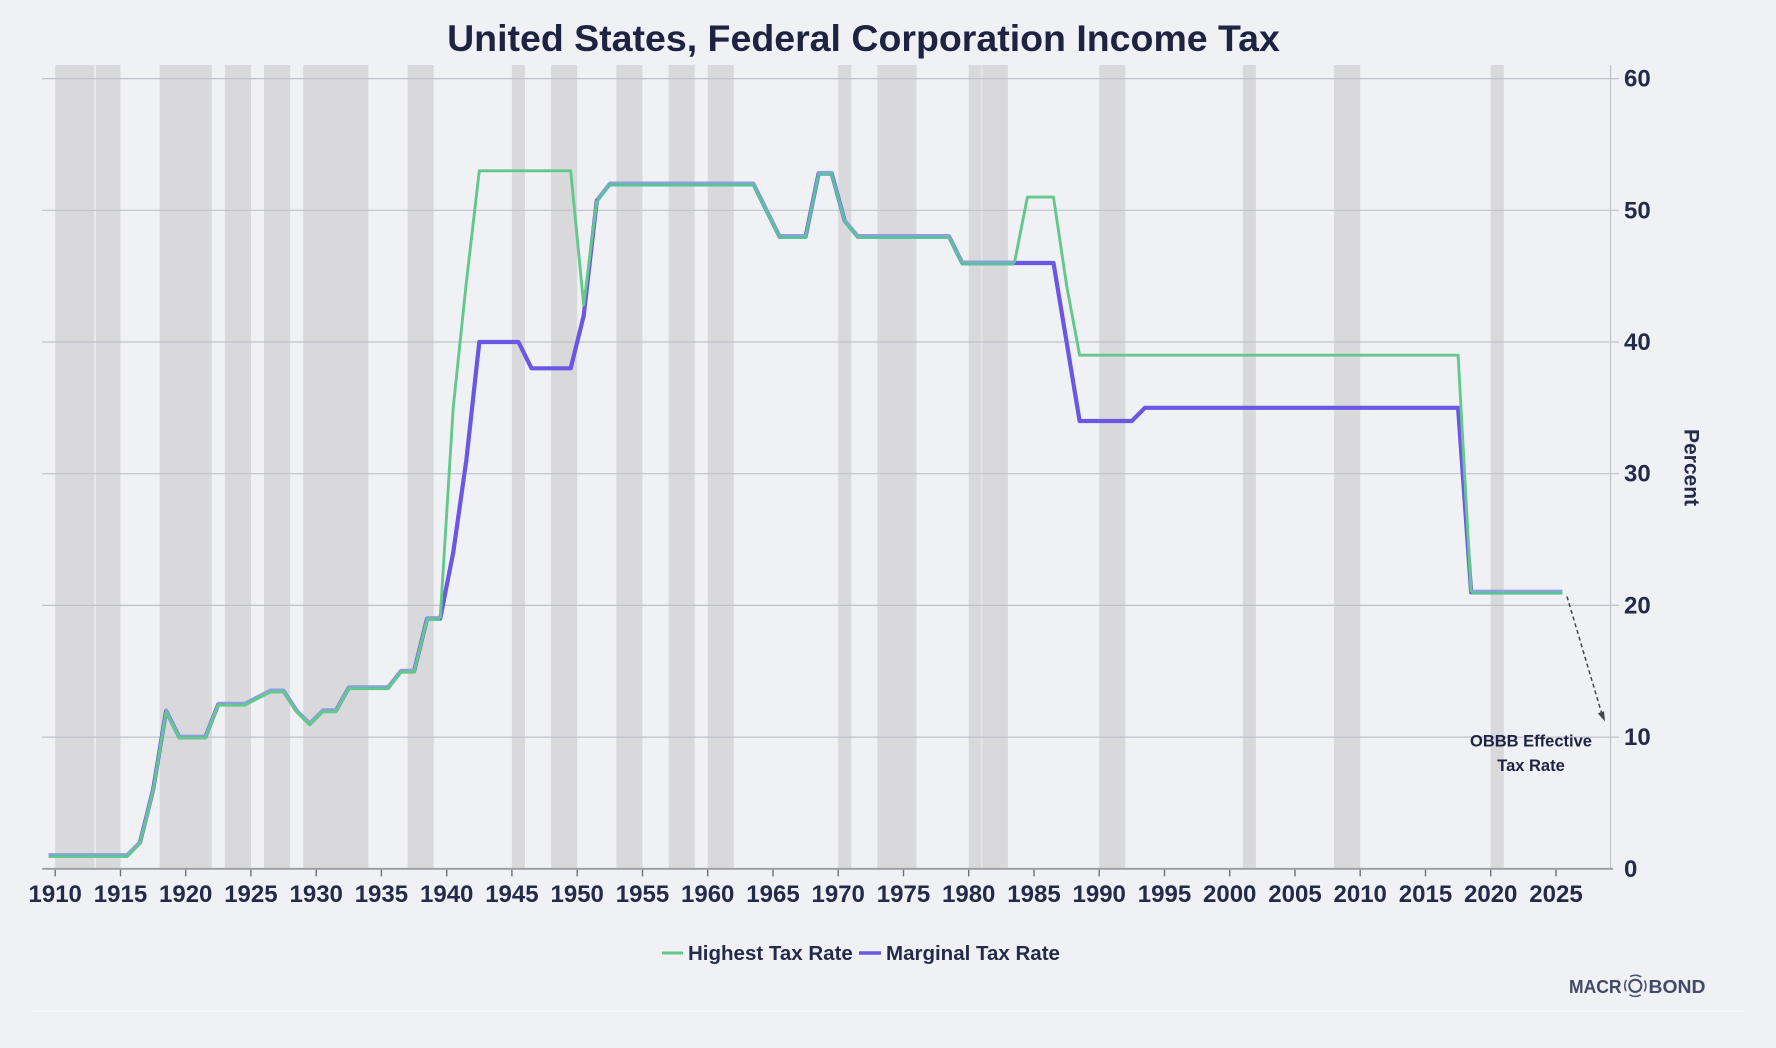 The image size is (1776, 1048). Describe the element at coordinates (446, 894) in the screenshot. I see `svg-text: 1940` at that location.